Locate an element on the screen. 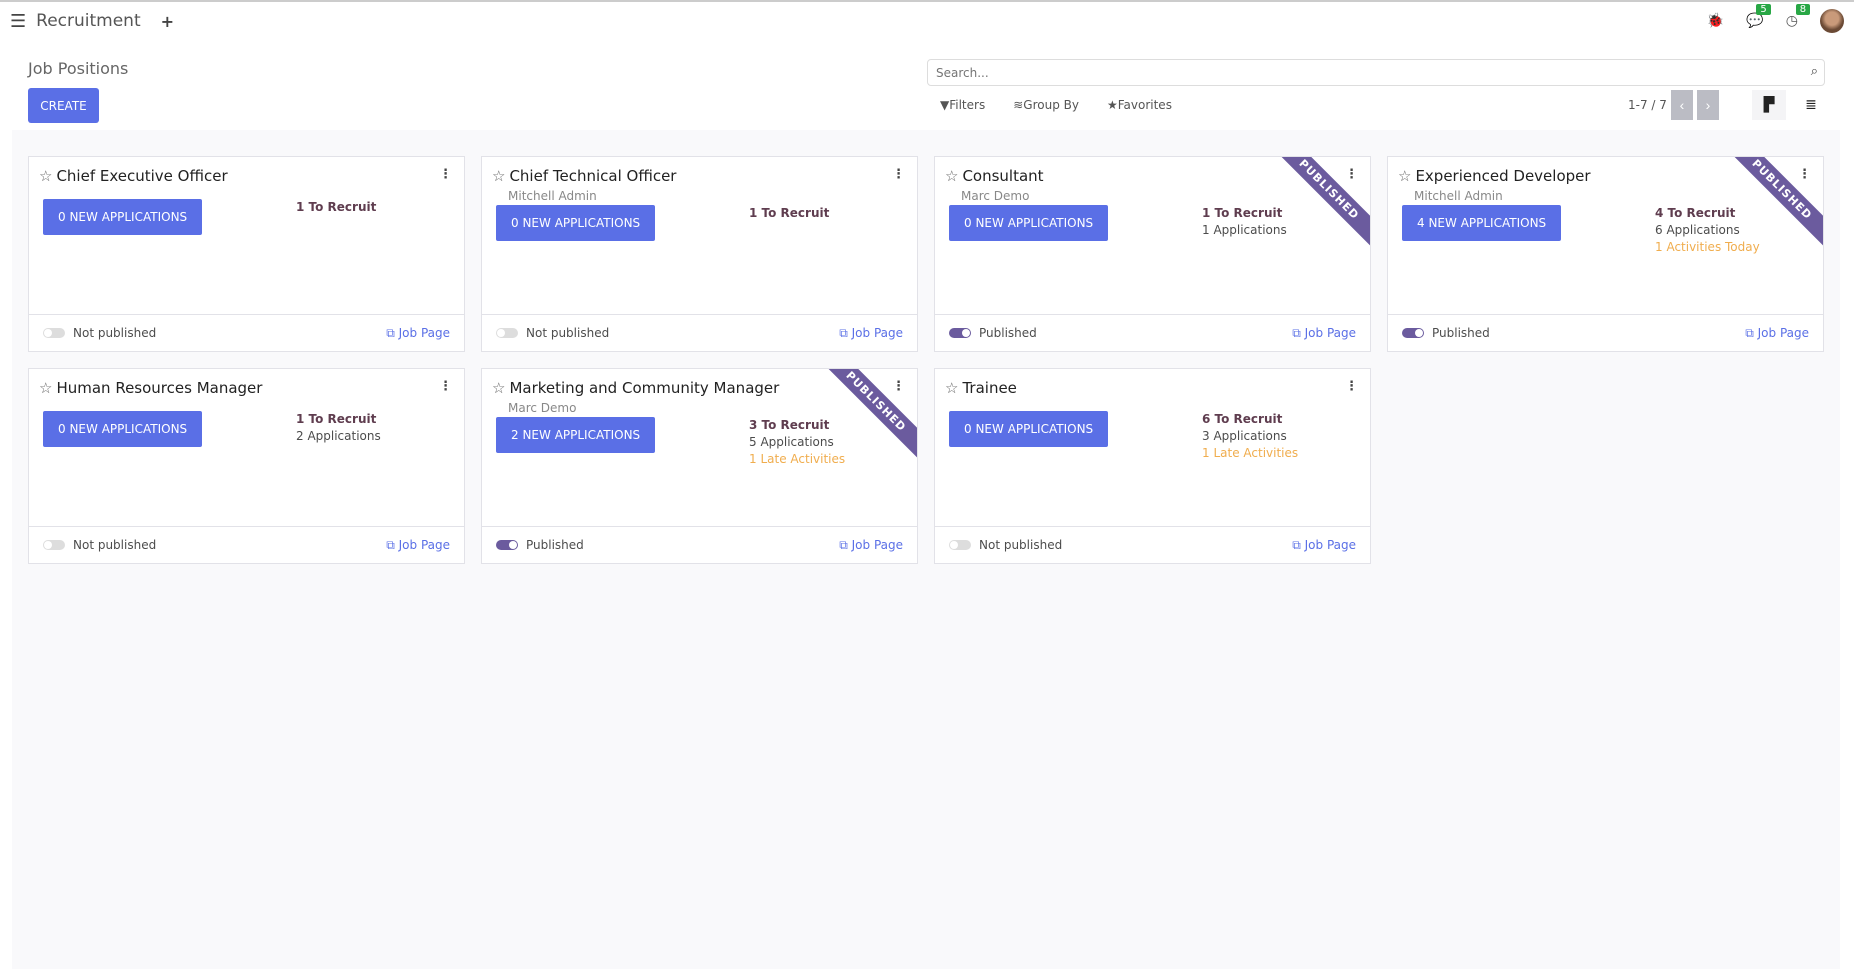  applications-count: 5 Applications is located at coordinates (791, 442).